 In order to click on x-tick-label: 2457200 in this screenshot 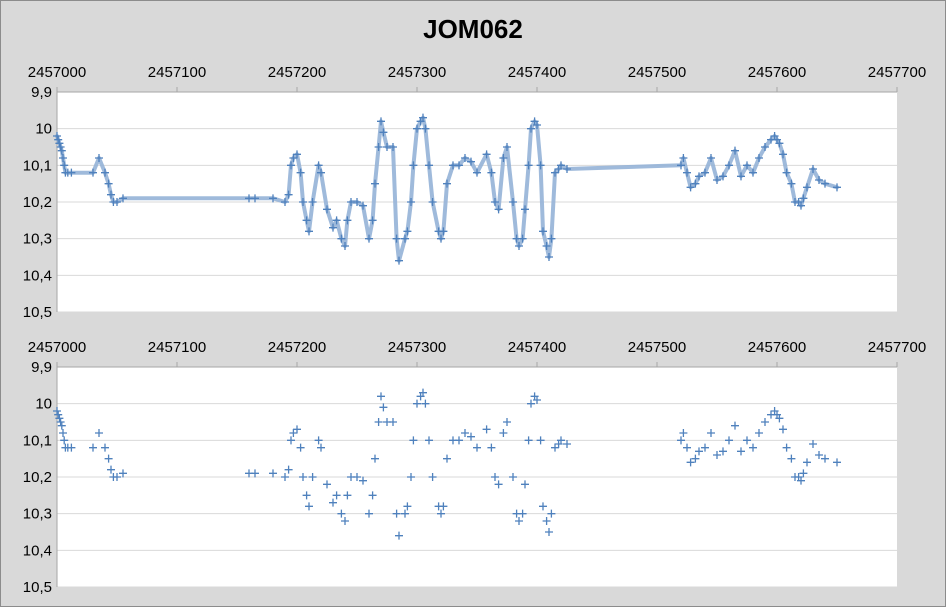, I will do `click(297, 347)`.